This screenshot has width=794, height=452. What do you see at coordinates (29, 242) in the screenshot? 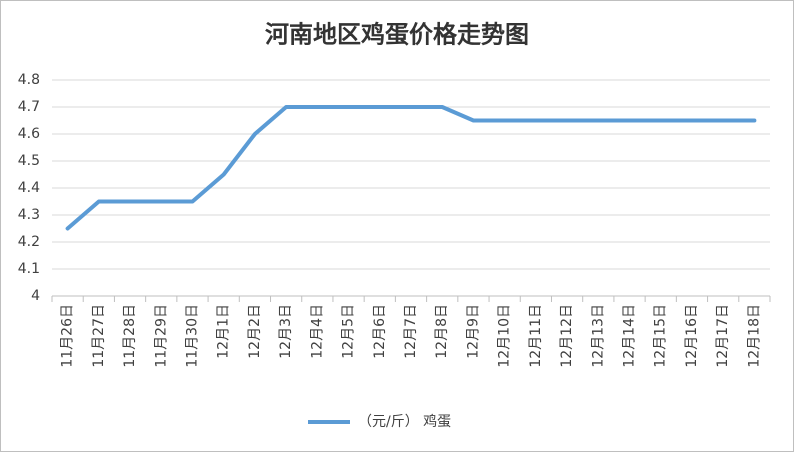
I see `y-tick-label: 4.2` at bounding box center [29, 242].